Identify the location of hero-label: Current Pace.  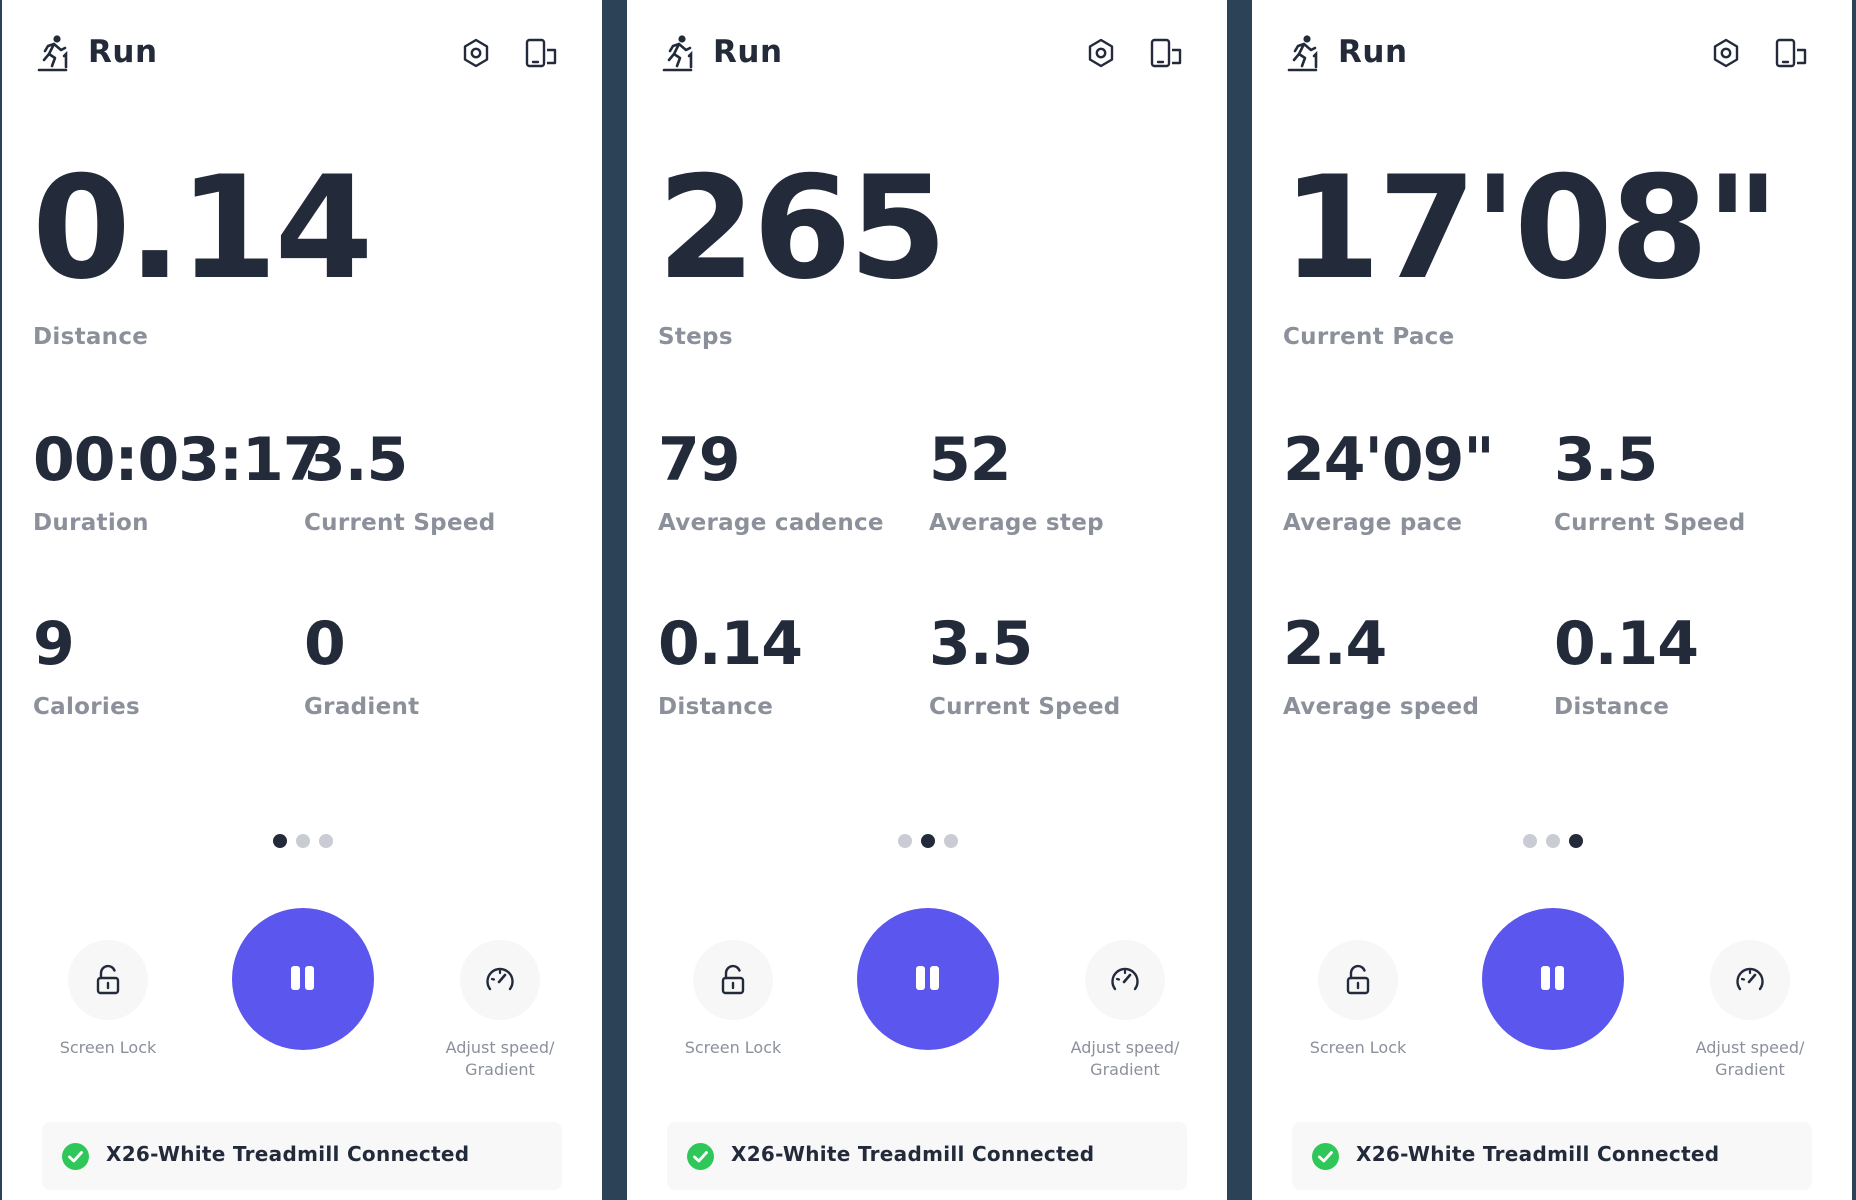
(1369, 337).